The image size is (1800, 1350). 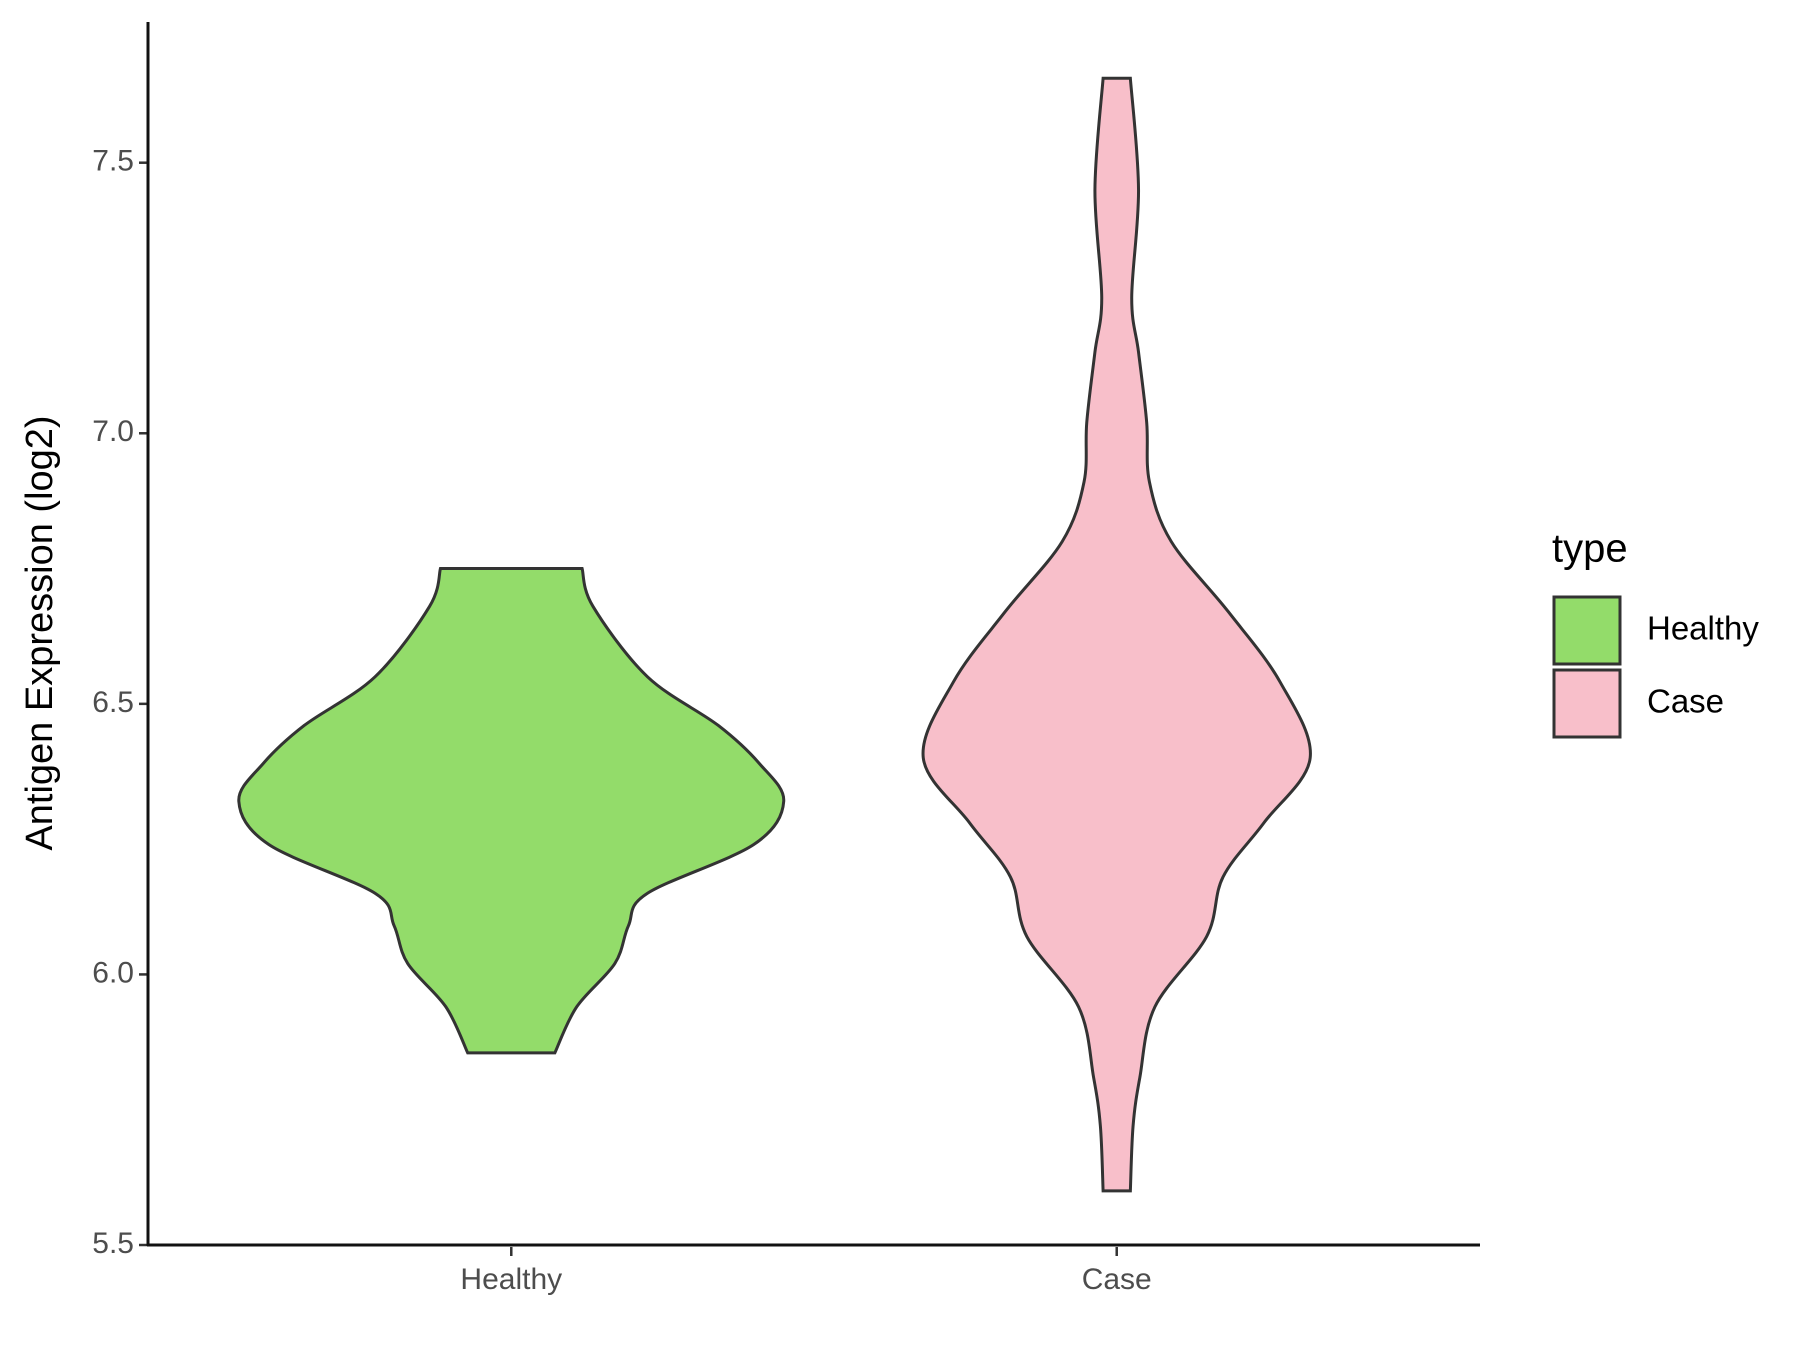 I want to click on violin, so click(x=511, y=811).